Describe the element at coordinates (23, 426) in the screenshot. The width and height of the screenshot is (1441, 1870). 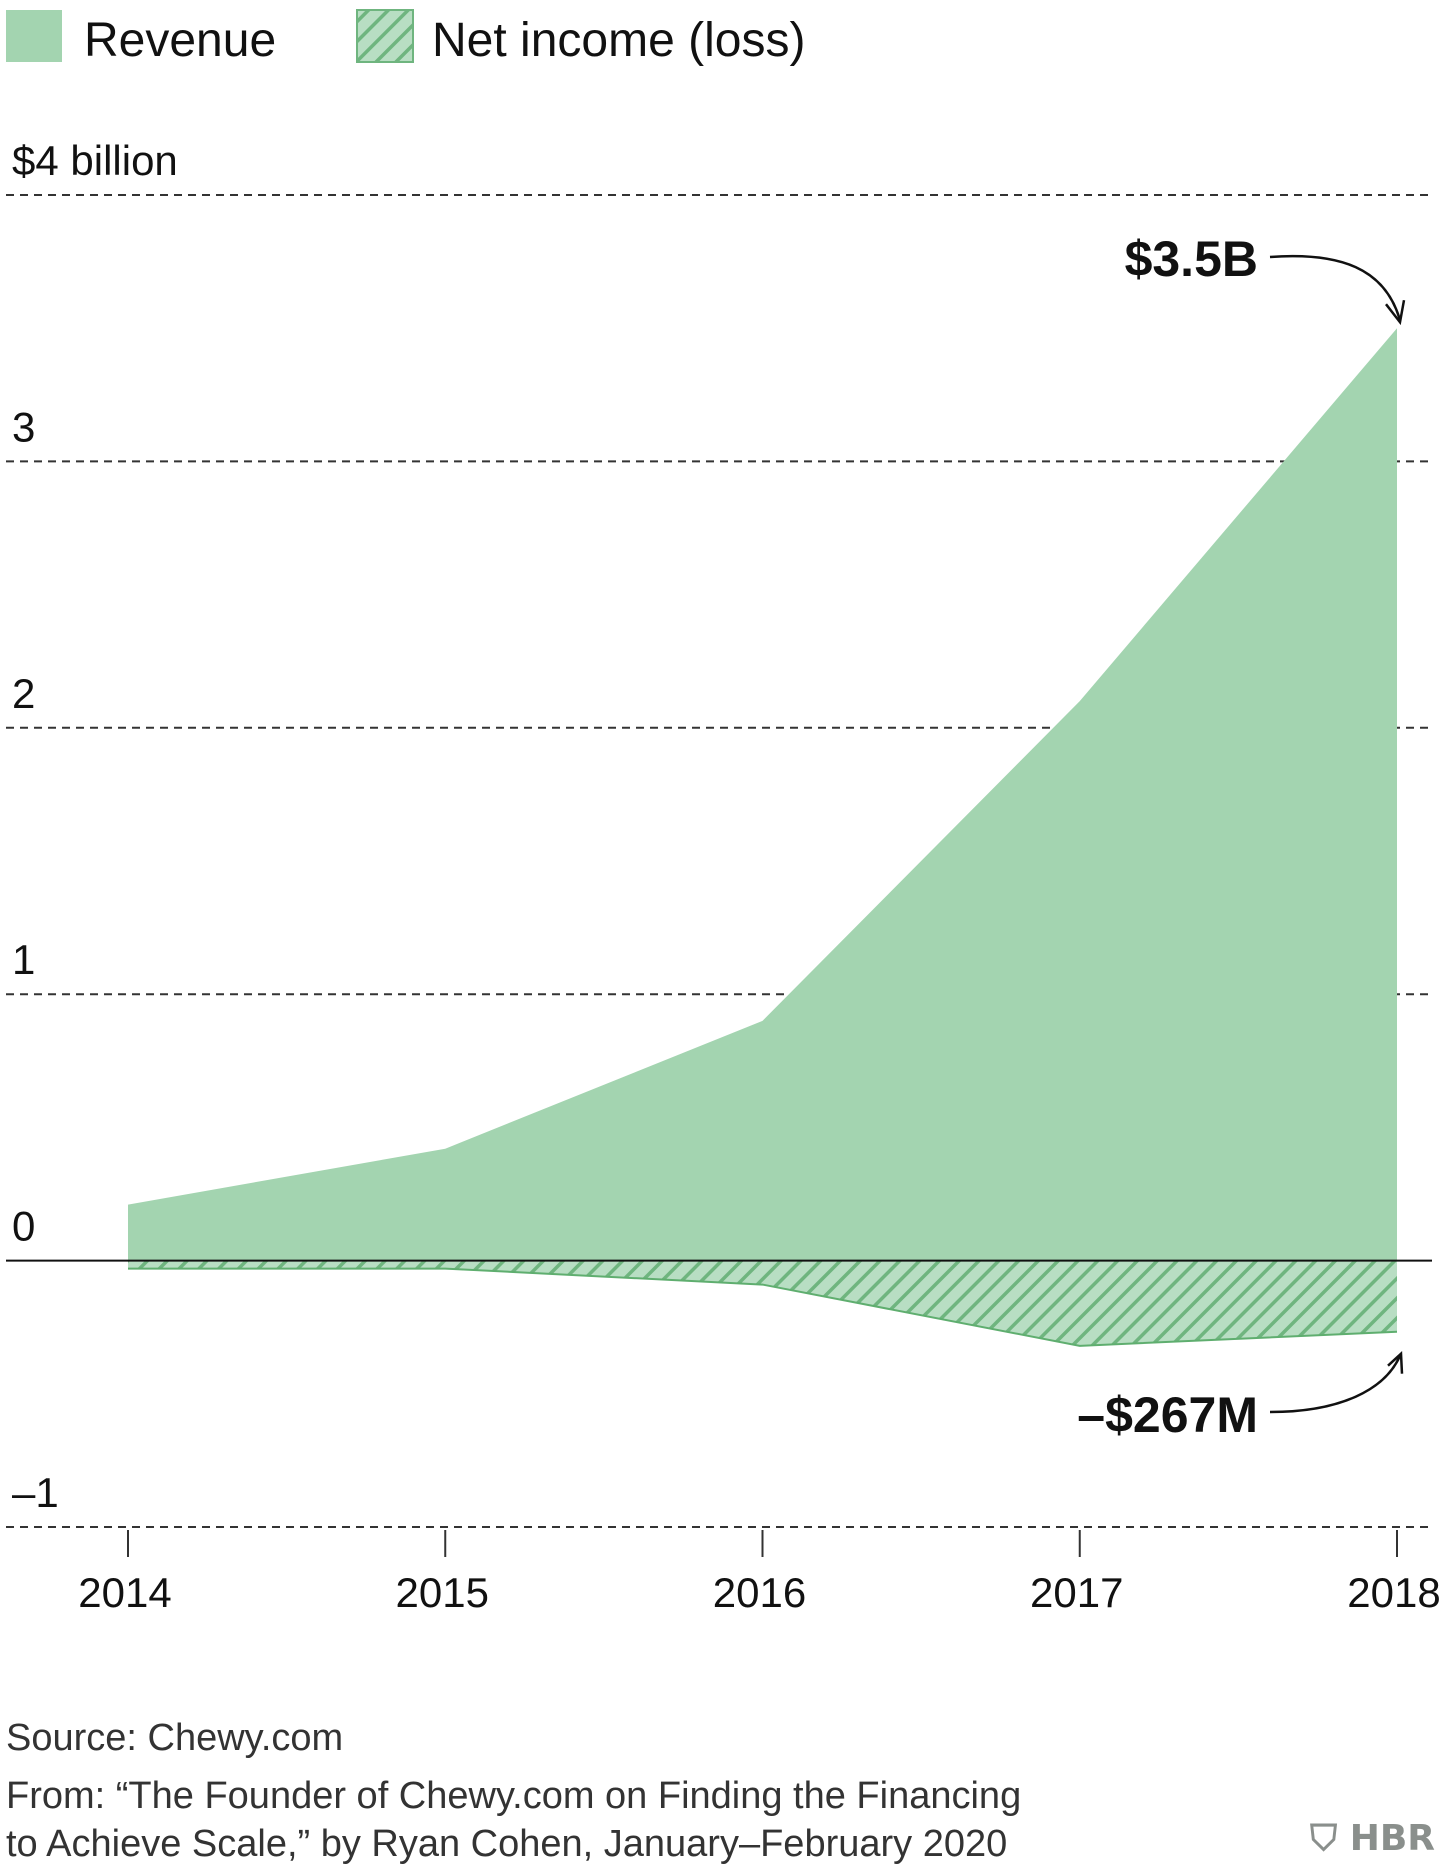
I see `y-tick-label: 3` at that location.